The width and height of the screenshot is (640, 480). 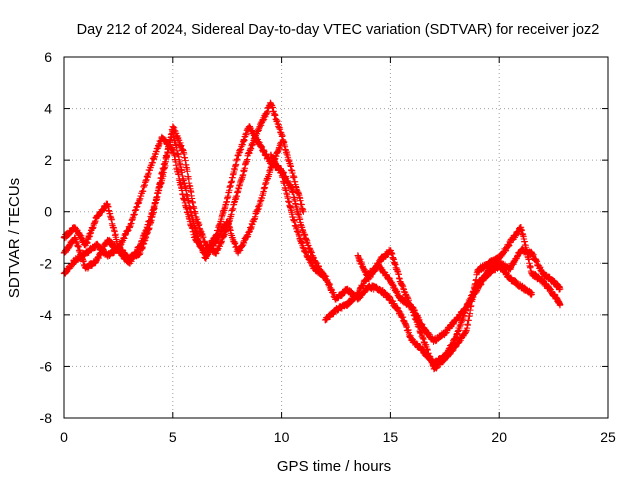 What do you see at coordinates (48, 109) in the screenshot?
I see `y-tick-label: 4` at bounding box center [48, 109].